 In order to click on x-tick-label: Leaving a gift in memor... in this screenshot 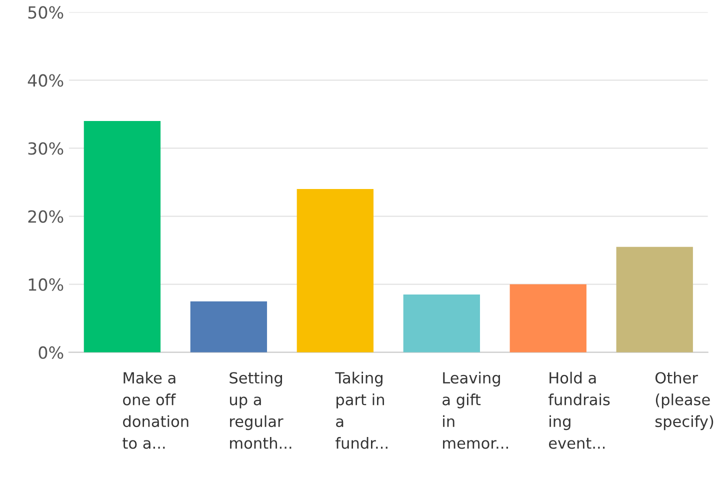, I will do `click(475, 410)`.